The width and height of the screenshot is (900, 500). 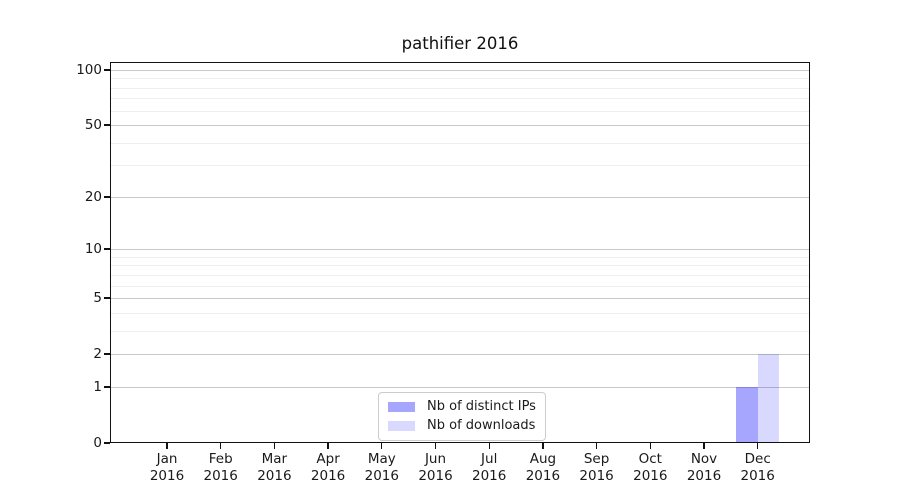 What do you see at coordinates (220, 459) in the screenshot?
I see `month-label: Feb` at bounding box center [220, 459].